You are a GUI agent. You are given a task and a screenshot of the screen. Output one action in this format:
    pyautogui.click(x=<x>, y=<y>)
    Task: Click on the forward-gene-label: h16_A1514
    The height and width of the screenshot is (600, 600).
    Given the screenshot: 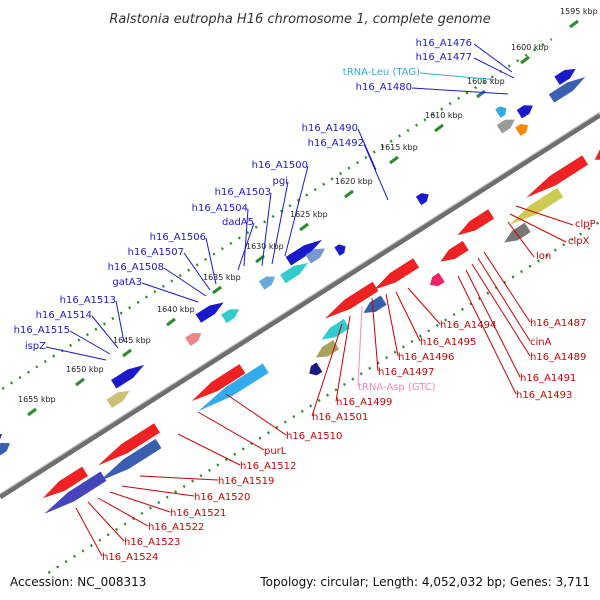 What is the action you would take?
    pyautogui.click(x=64, y=315)
    